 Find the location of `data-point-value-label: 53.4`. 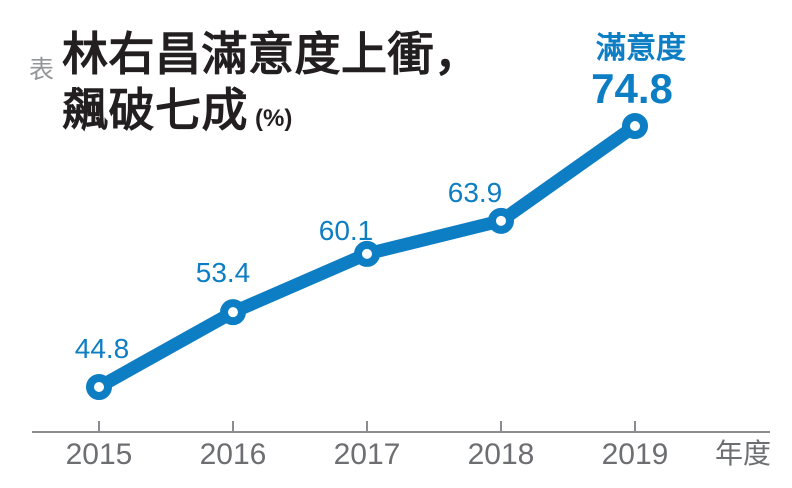

data-point-value-label: 53.4 is located at coordinates (223, 272).